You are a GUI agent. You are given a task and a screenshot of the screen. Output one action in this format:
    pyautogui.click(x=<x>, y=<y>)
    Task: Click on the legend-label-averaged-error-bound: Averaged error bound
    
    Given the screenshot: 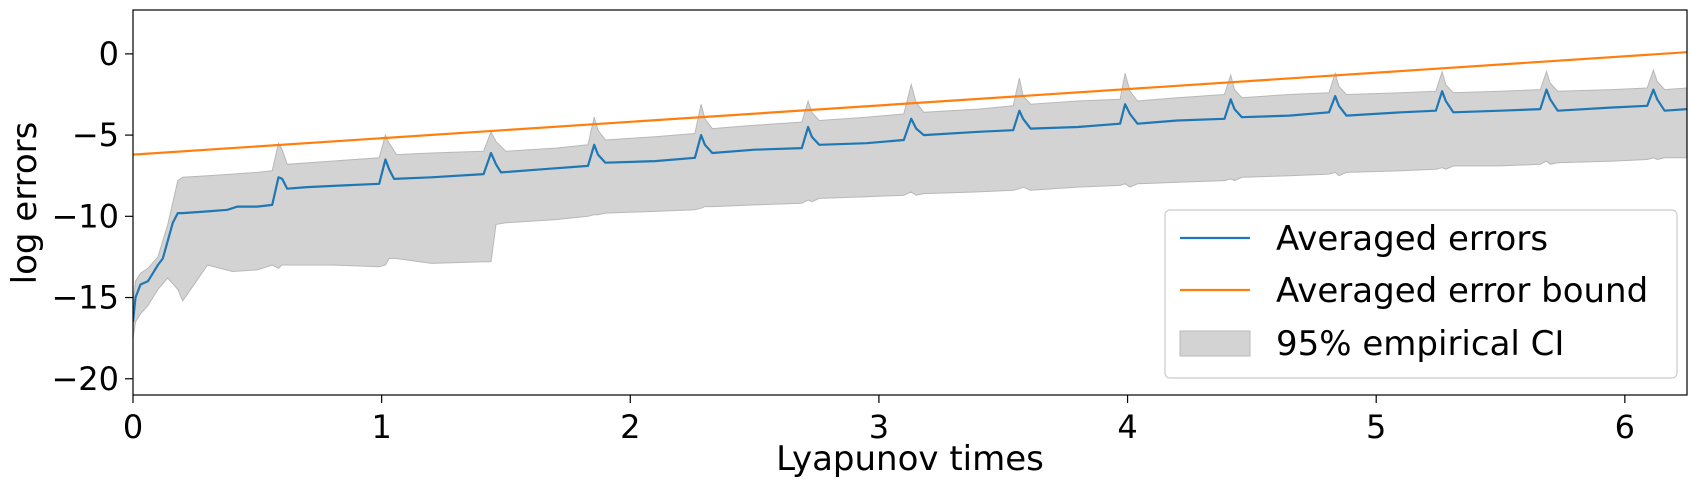 What is the action you would take?
    pyautogui.click(x=1462, y=291)
    